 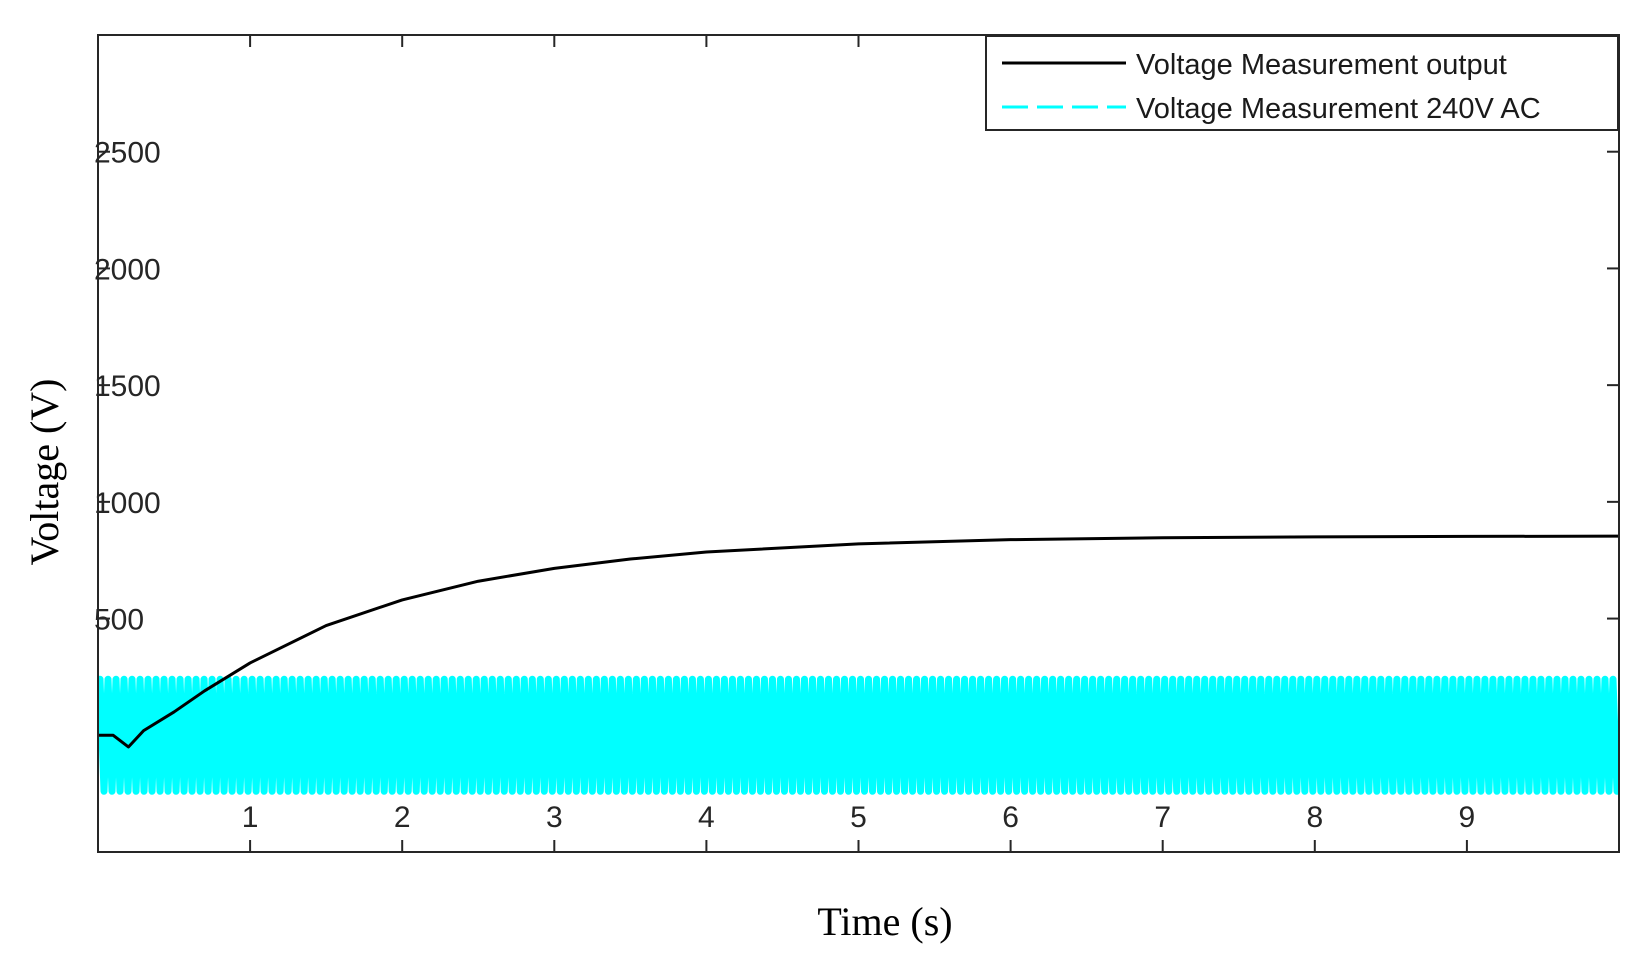 What do you see at coordinates (1467, 817) in the screenshot?
I see `x-tick-label: 9` at bounding box center [1467, 817].